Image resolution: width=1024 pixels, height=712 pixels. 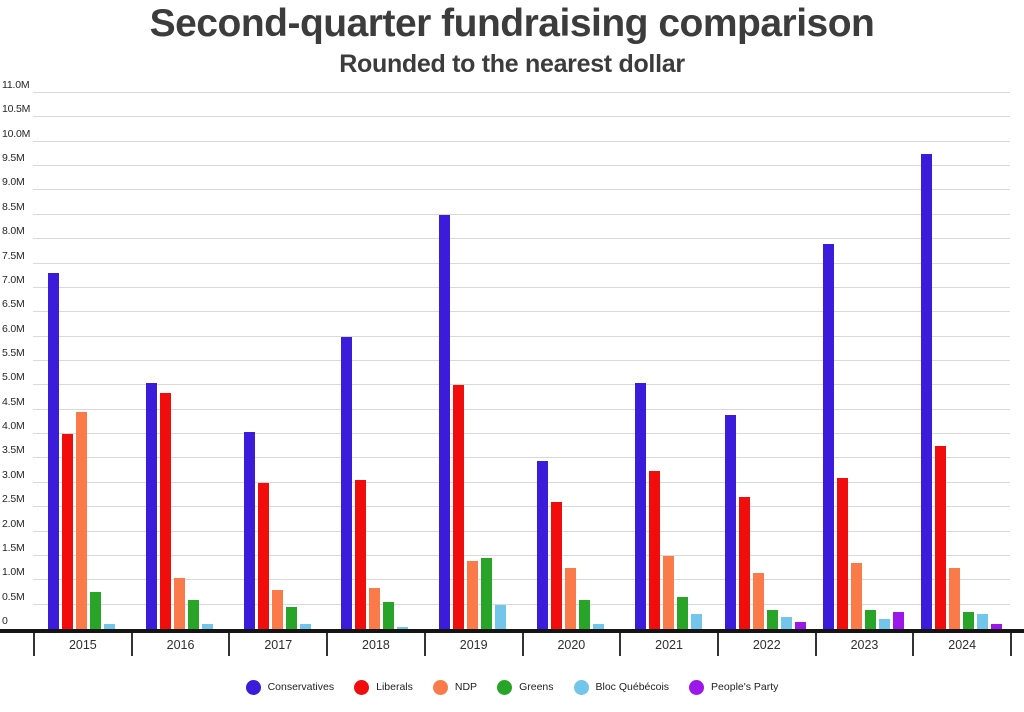 What do you see at coordinates (745, 563) in the screenshot?
I see `bar-liberals-2022` at bounding box center [745, 563].